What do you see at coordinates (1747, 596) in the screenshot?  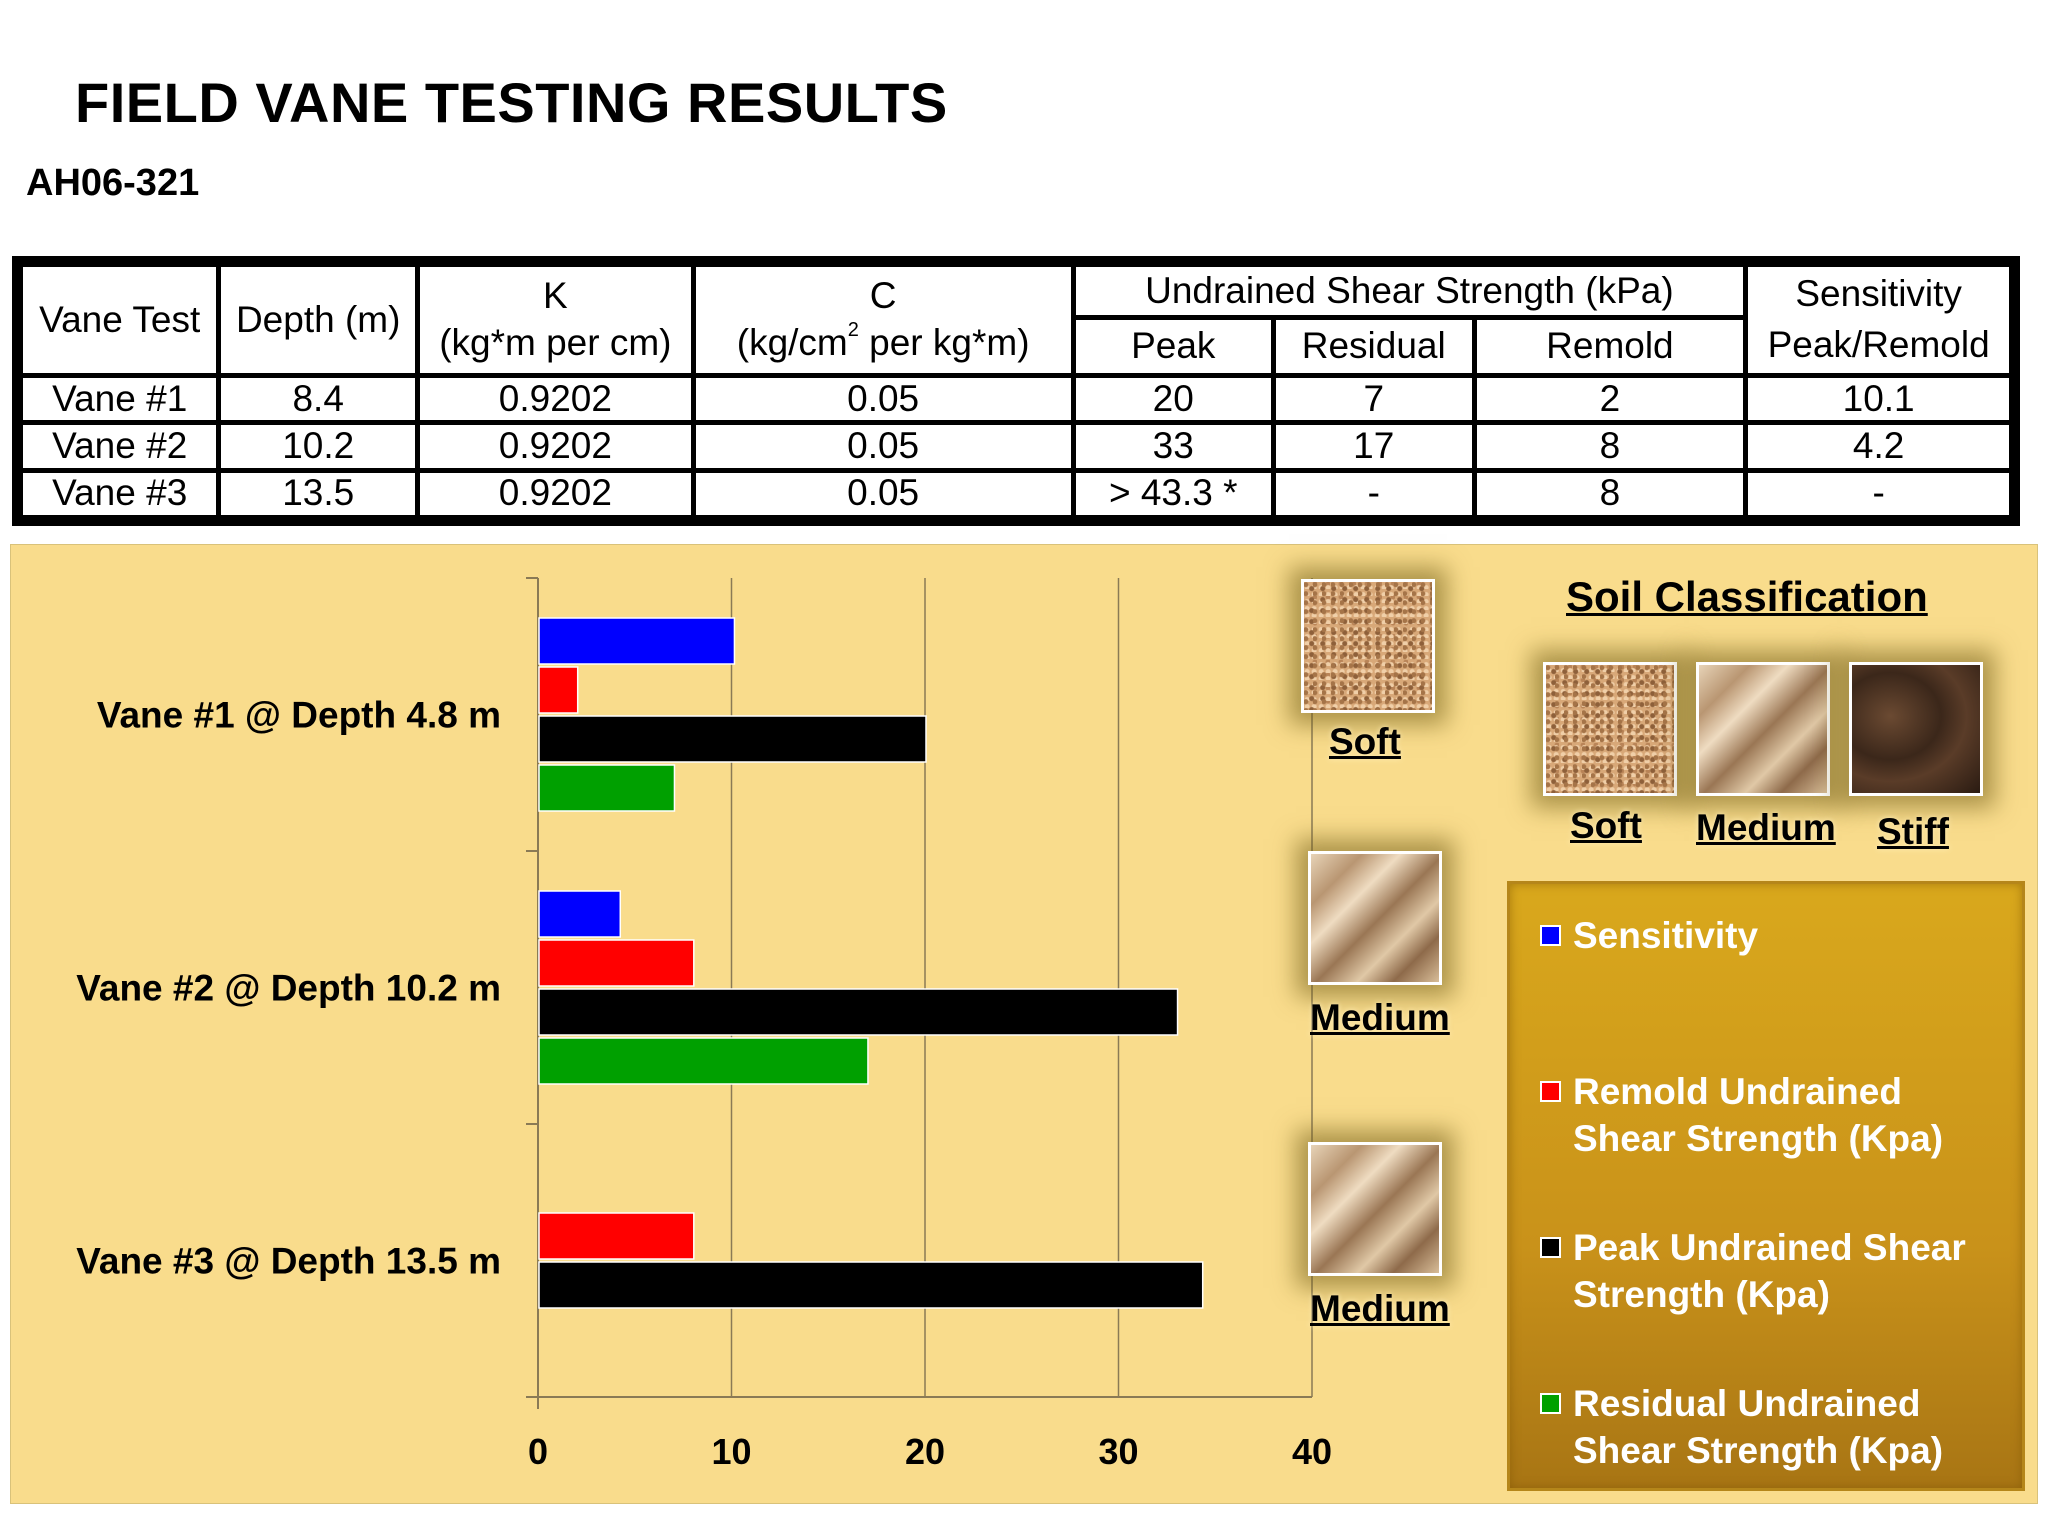 I see `soil-classification-title: Soil Classification` at bounding box center [1747, 596].